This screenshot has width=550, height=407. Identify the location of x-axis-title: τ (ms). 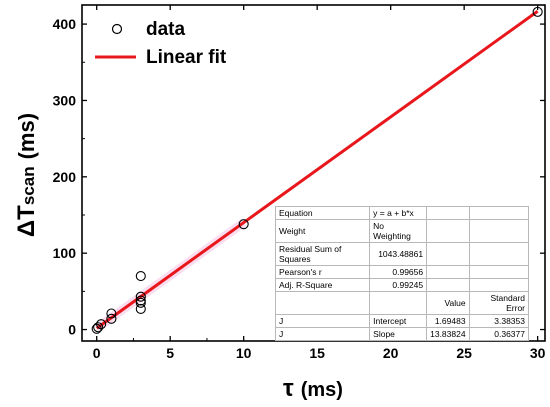
(313, 388).